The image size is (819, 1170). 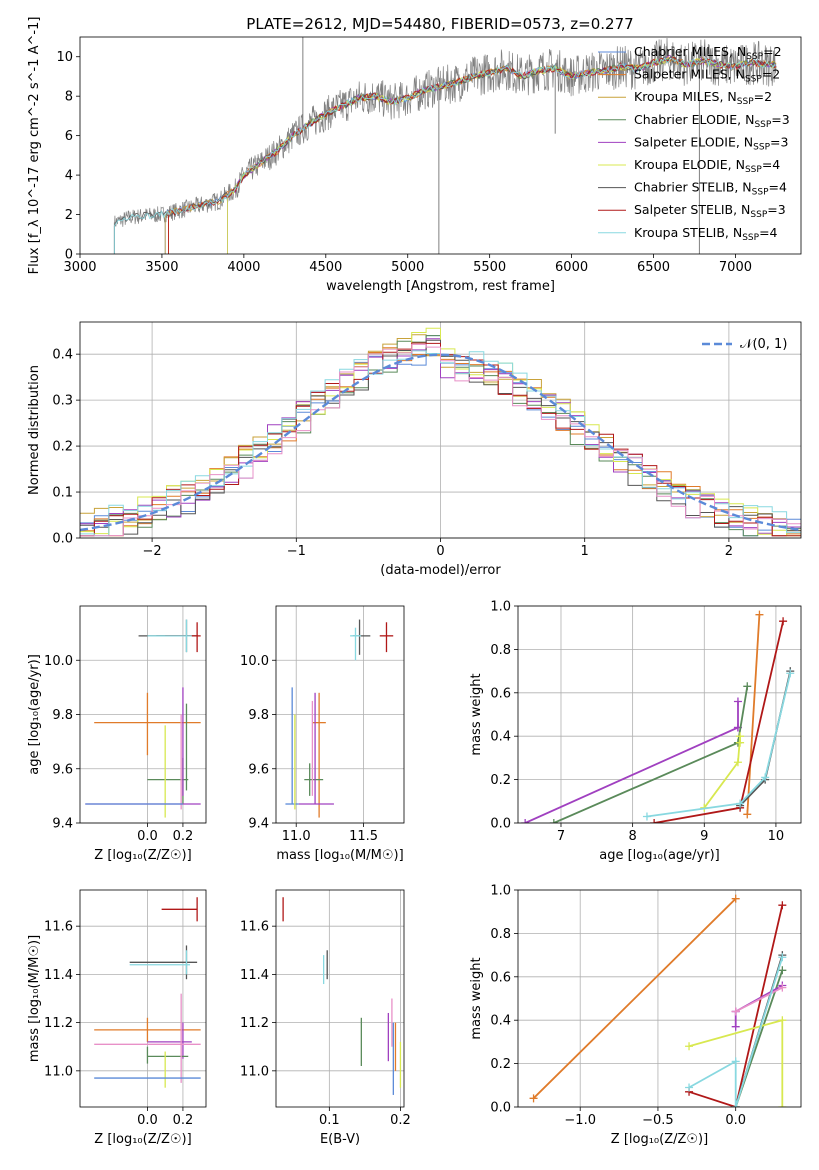 What do you see at coordinates (440, 286) in the screenshot?
I see `x-axis-label: wavelength [Angstrom, rest frame]` at bounding box center [440, 286].